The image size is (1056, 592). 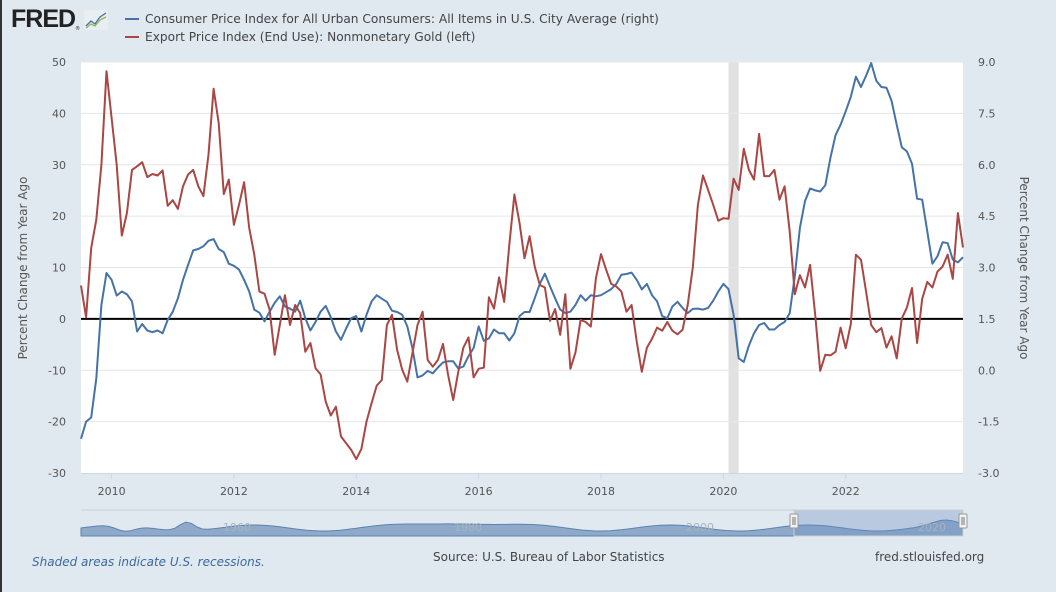 I want to click on y-left-tick-label: -10, so click(x=57, y=370).